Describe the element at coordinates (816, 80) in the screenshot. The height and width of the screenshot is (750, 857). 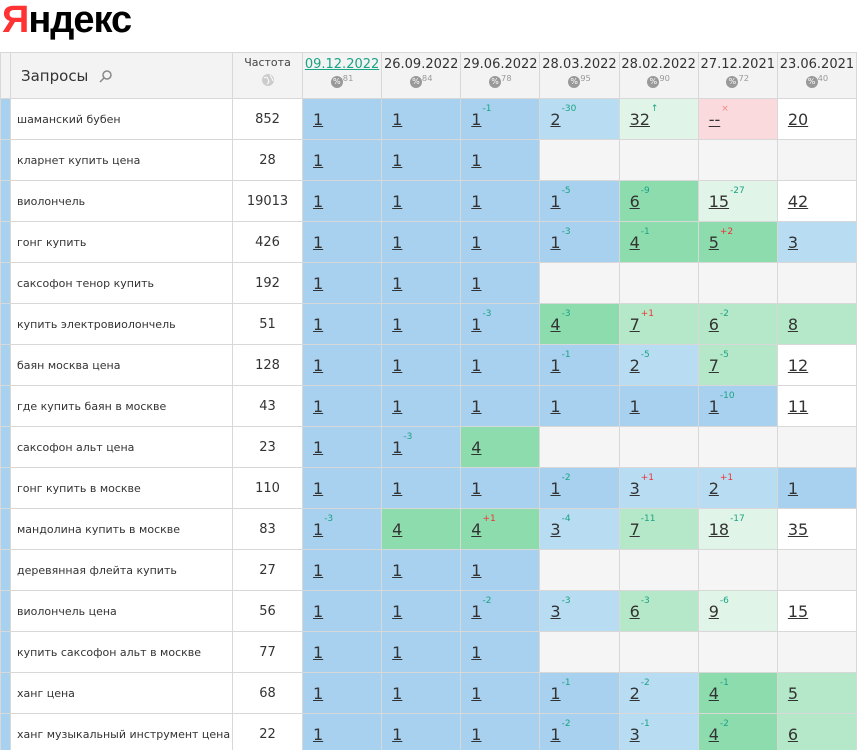
I see `percent: % 40` at that location.